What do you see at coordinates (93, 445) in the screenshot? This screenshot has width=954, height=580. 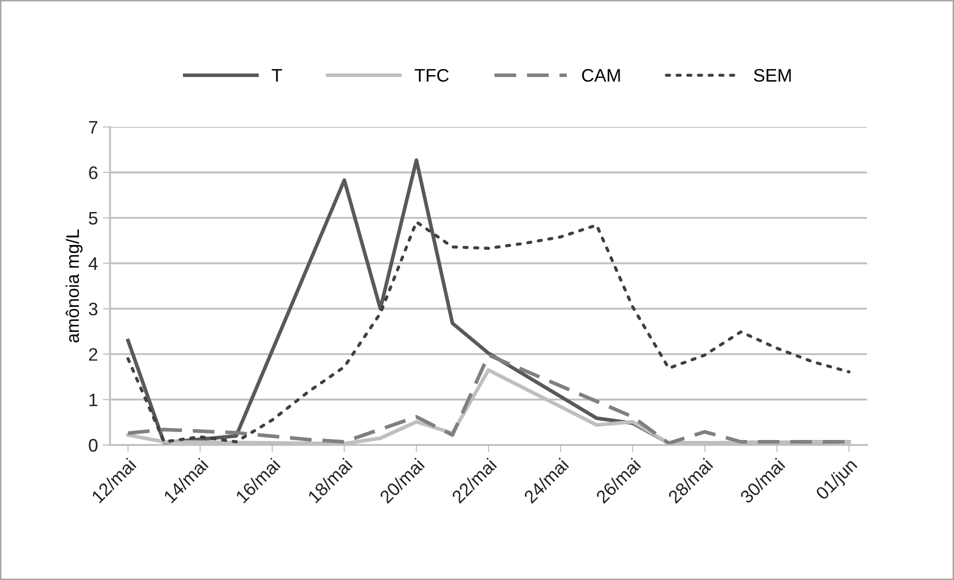 I see `y-tick-label: 0` at bounding box center [93, 445].